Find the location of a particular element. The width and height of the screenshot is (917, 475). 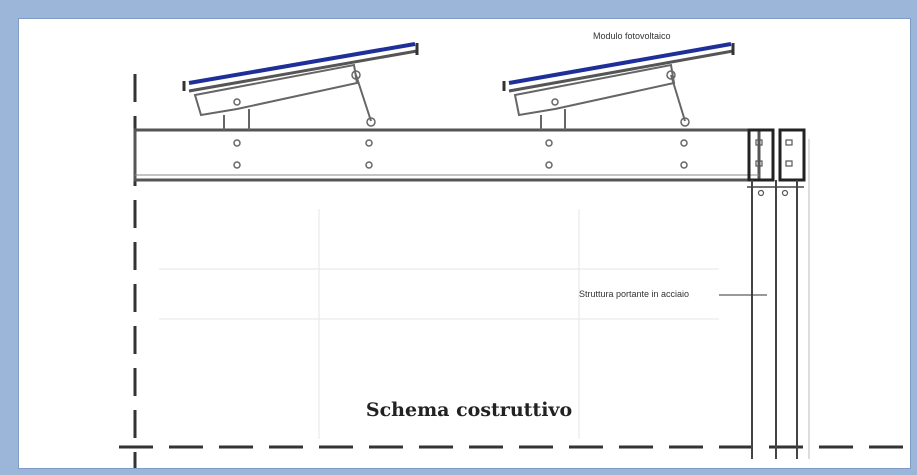

beam-bolts is located at coordinates (460, 154).